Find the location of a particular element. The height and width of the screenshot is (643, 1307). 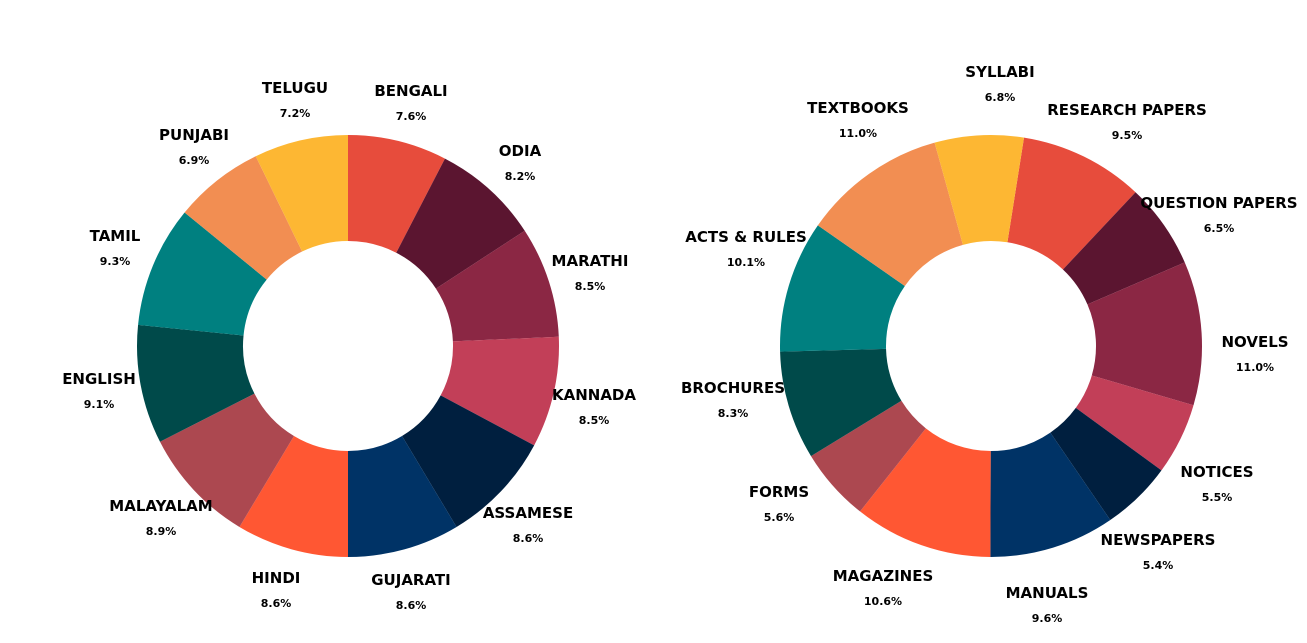

slice-hindi is located at coordinates (293, 496).